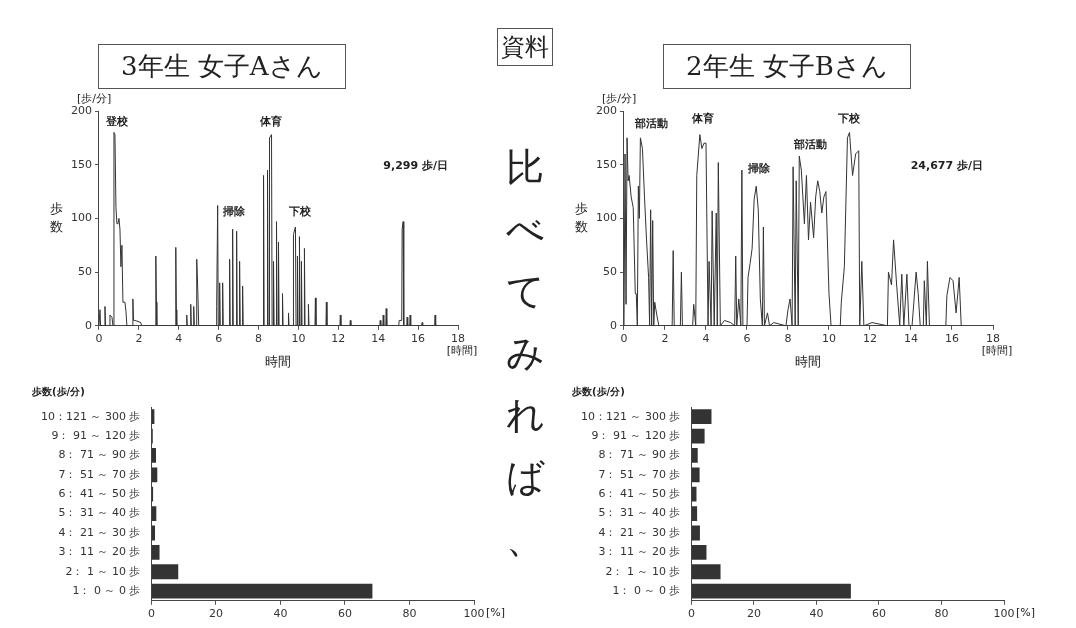 The width and height of the screenshot is (1076, 628). I want to click on annotation: 登校, so click(116, 121).